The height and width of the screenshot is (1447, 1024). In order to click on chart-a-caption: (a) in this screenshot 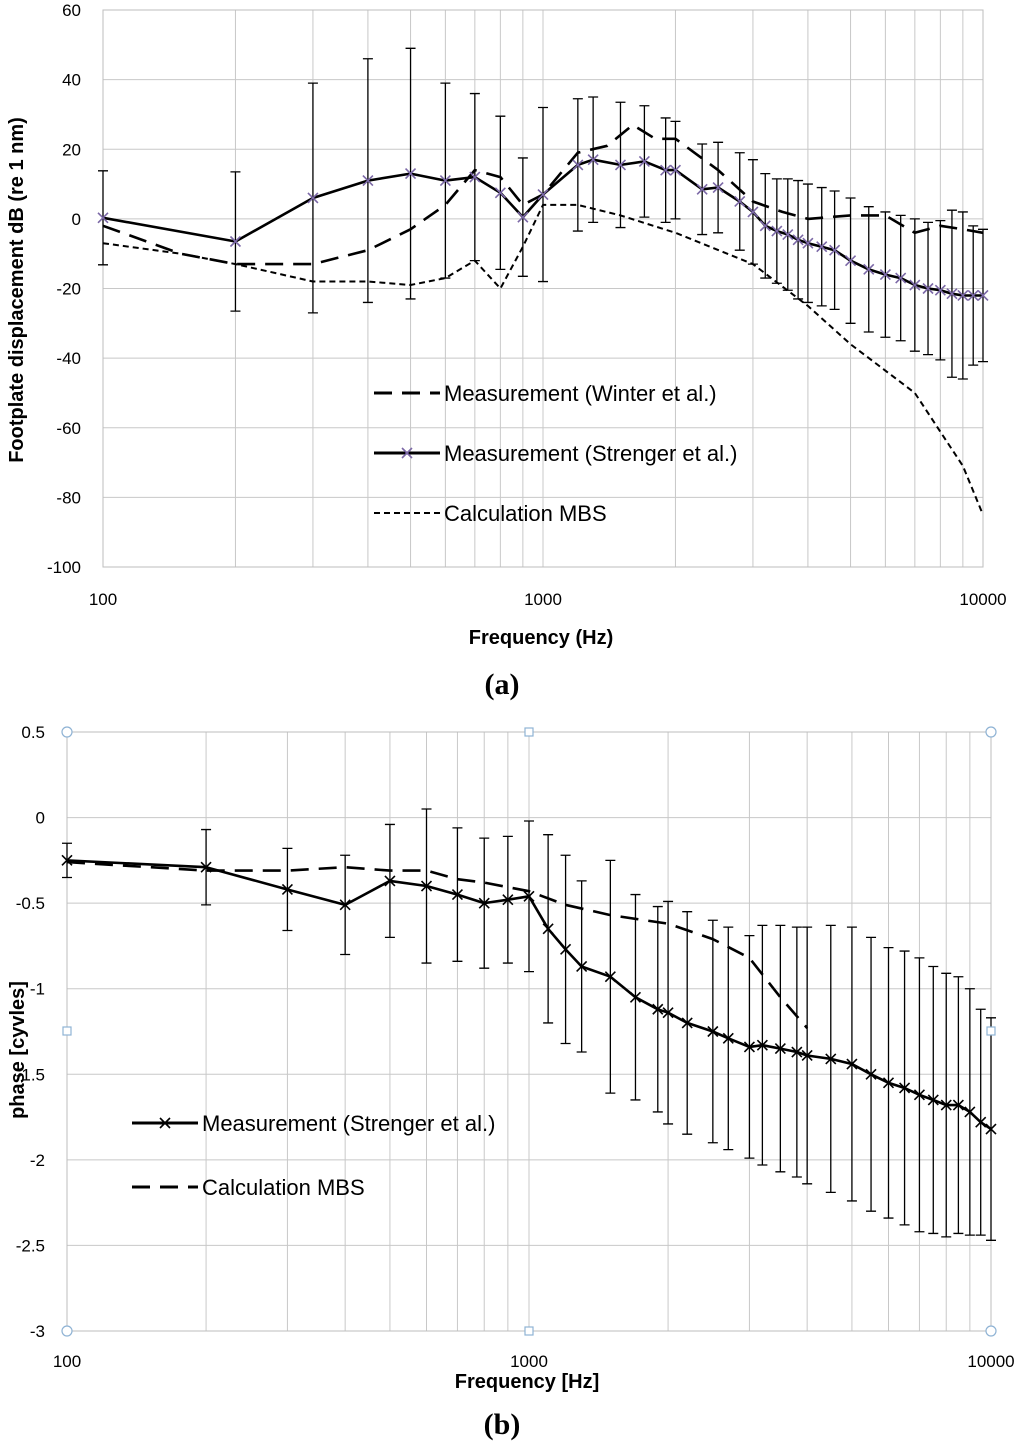, I will do `click(502, 684)`.